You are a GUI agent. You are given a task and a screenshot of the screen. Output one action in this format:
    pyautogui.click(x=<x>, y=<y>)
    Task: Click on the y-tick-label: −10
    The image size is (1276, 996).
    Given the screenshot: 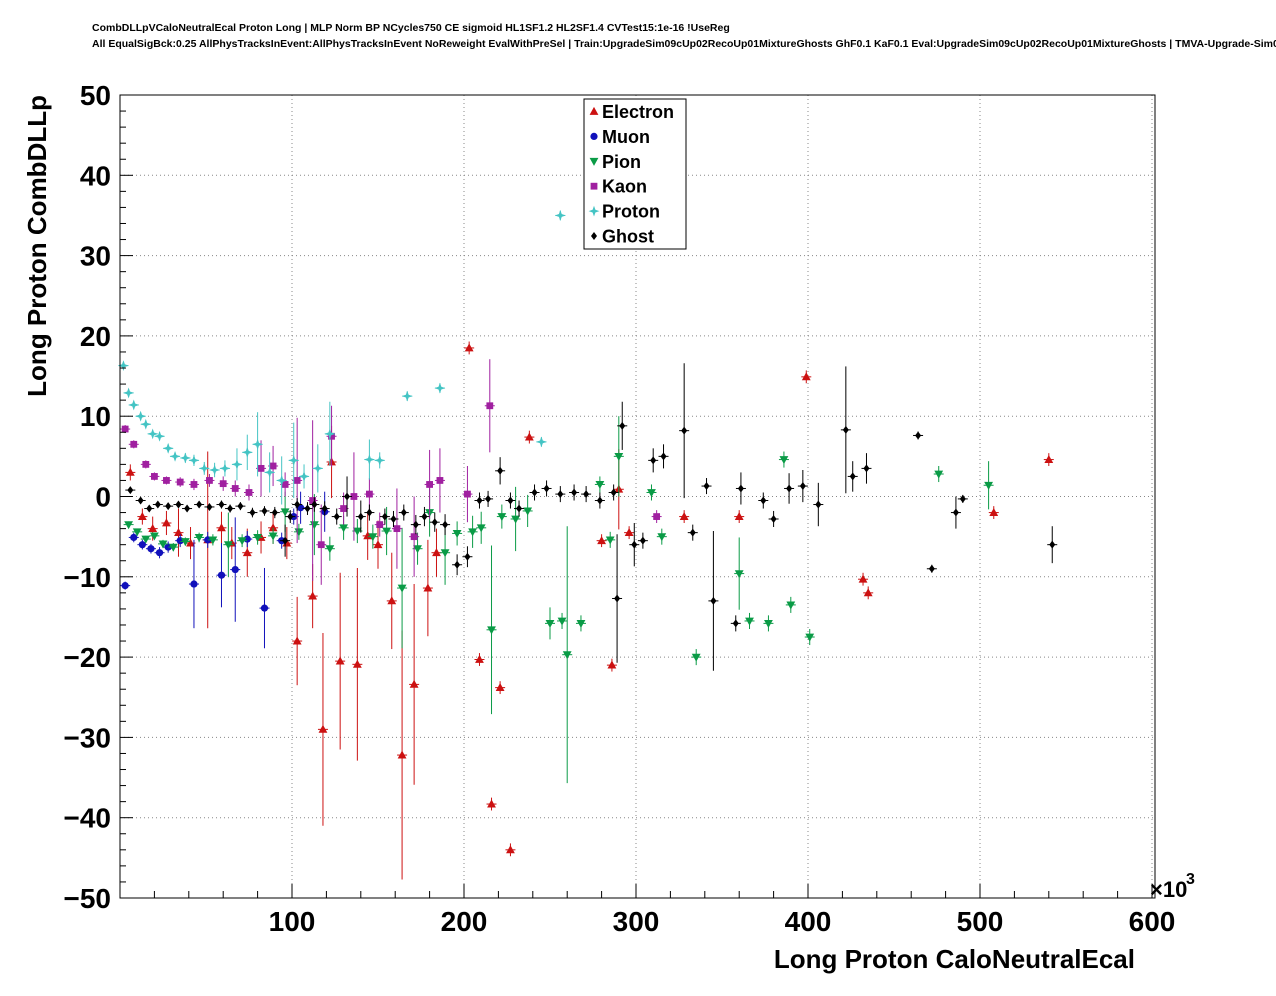 What is the action you would take?
    pyautogui.click(x=88, y=577)
    